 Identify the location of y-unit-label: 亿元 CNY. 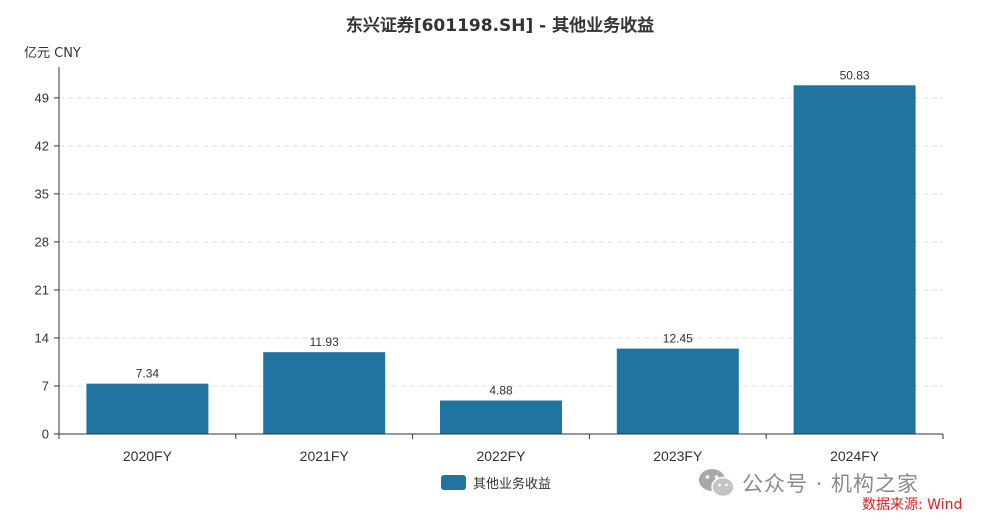
(52, 53).